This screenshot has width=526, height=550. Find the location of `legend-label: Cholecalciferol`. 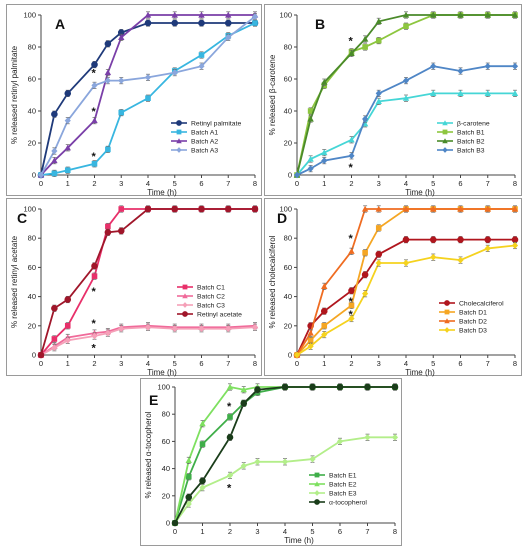

legend-label: Cholecalciferol is located at coordinates (481, 304).